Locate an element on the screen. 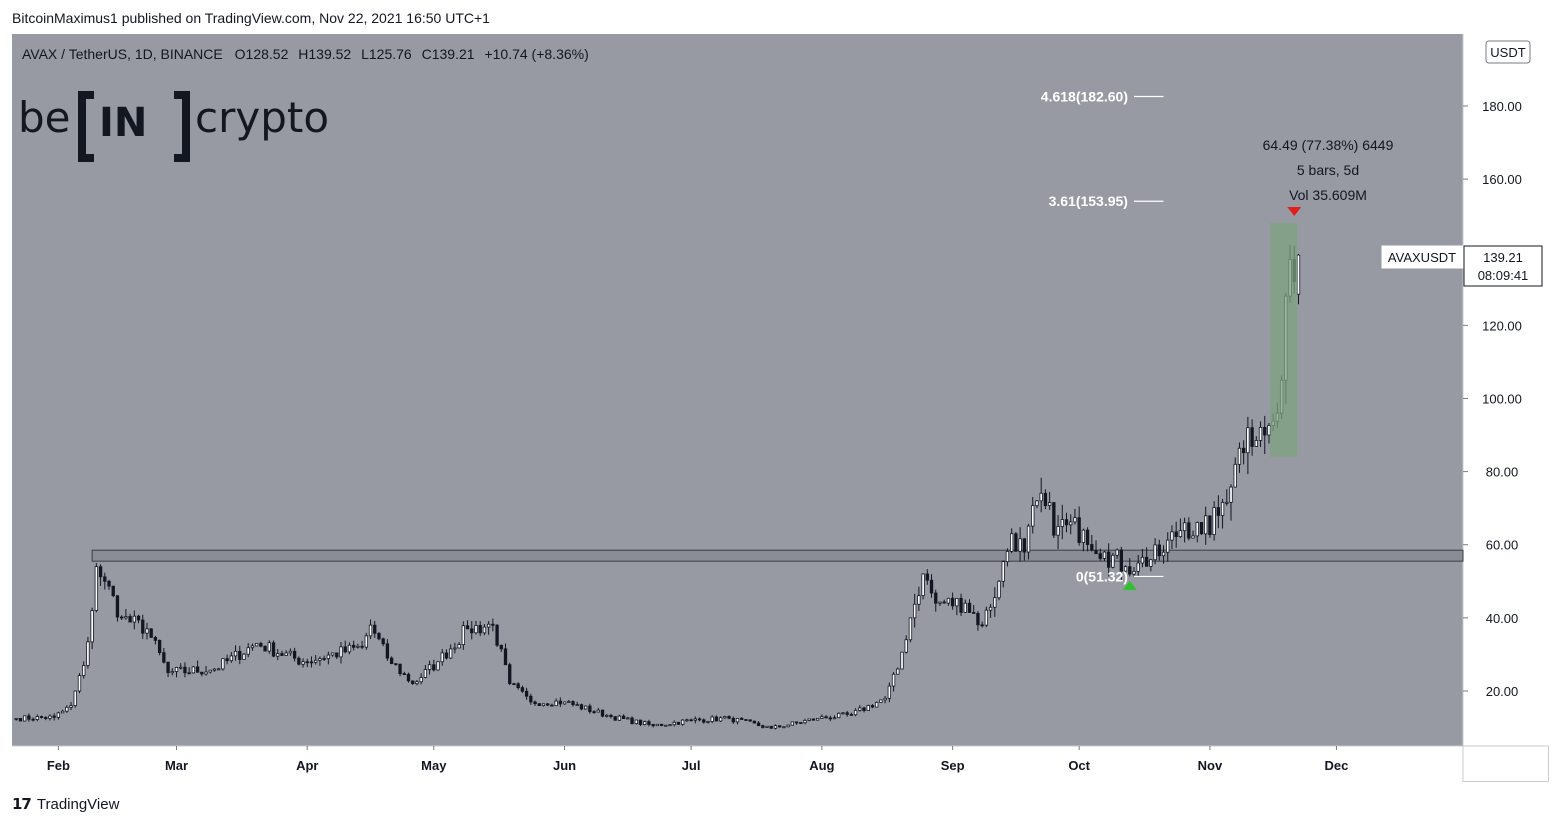 The height and width of the screenshot is (826, 1562). fib-level-label: 4.618(182.60) is located at coordinates (1084, 96).